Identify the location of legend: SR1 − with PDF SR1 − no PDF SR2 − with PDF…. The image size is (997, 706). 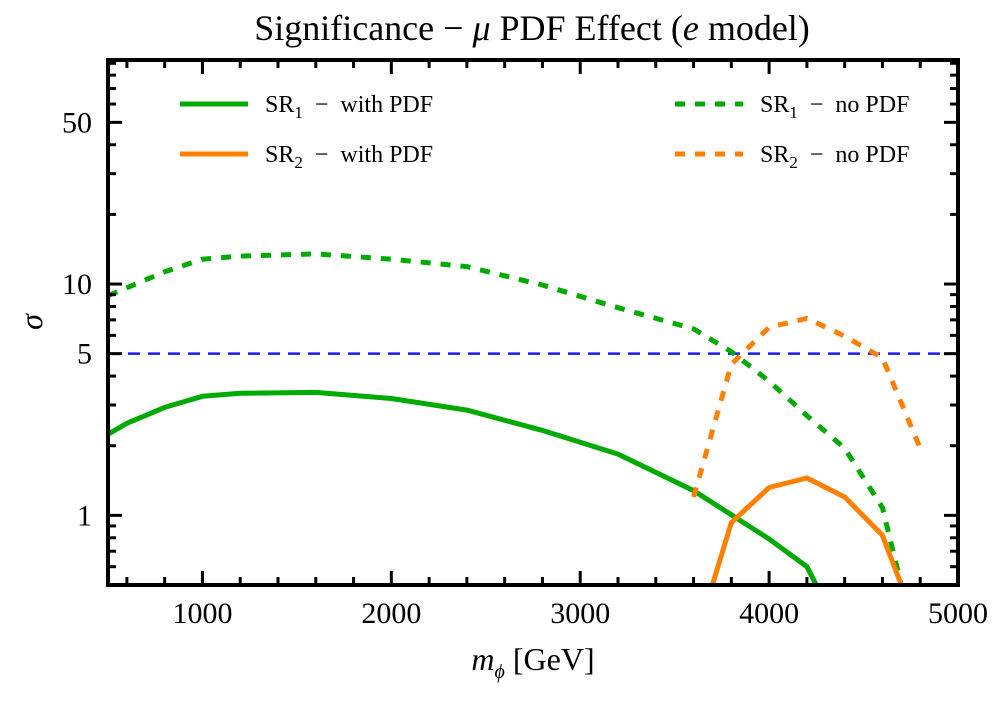
(544, 132).